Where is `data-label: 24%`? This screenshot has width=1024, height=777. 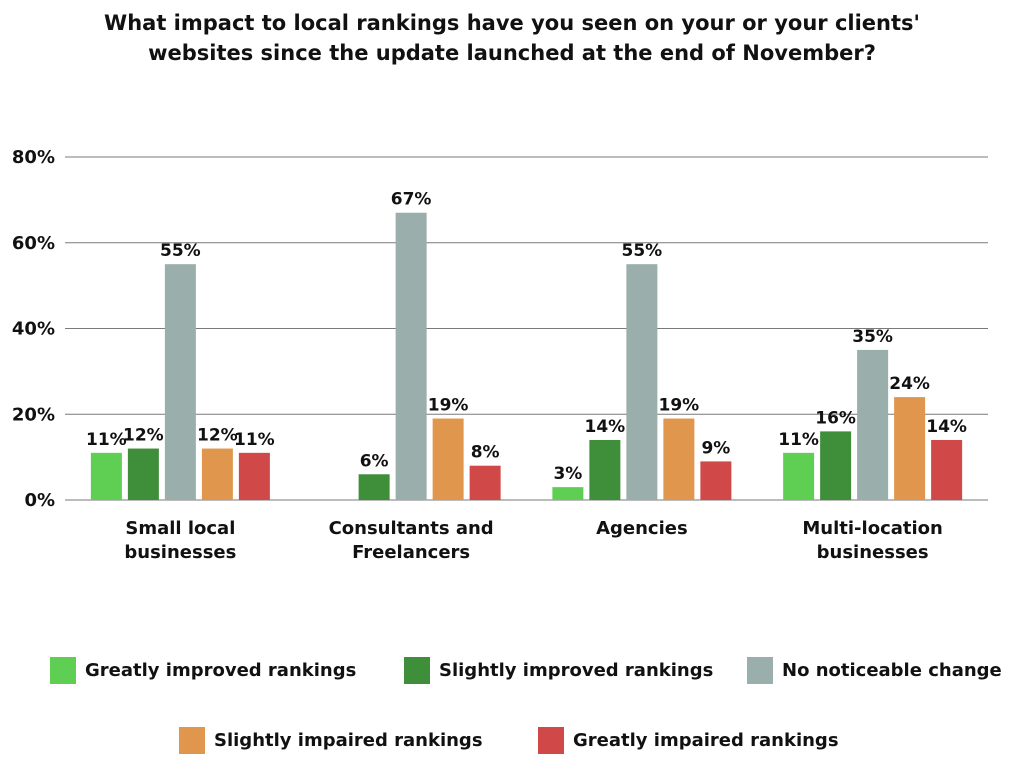 data-label: 24% is located at coordinates (909, 384).